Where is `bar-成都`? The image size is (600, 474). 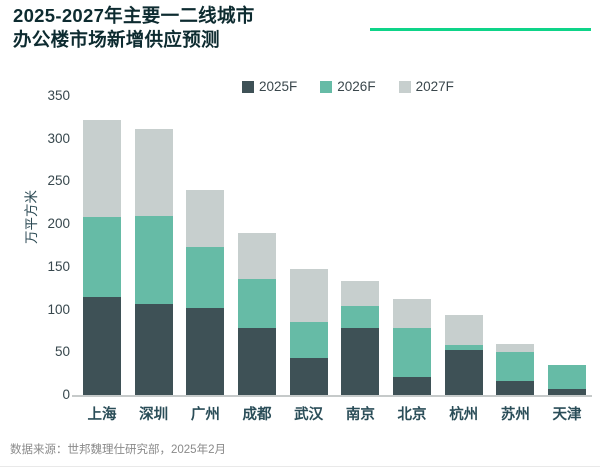
bar-成都 is located at coordinates (257, 313).